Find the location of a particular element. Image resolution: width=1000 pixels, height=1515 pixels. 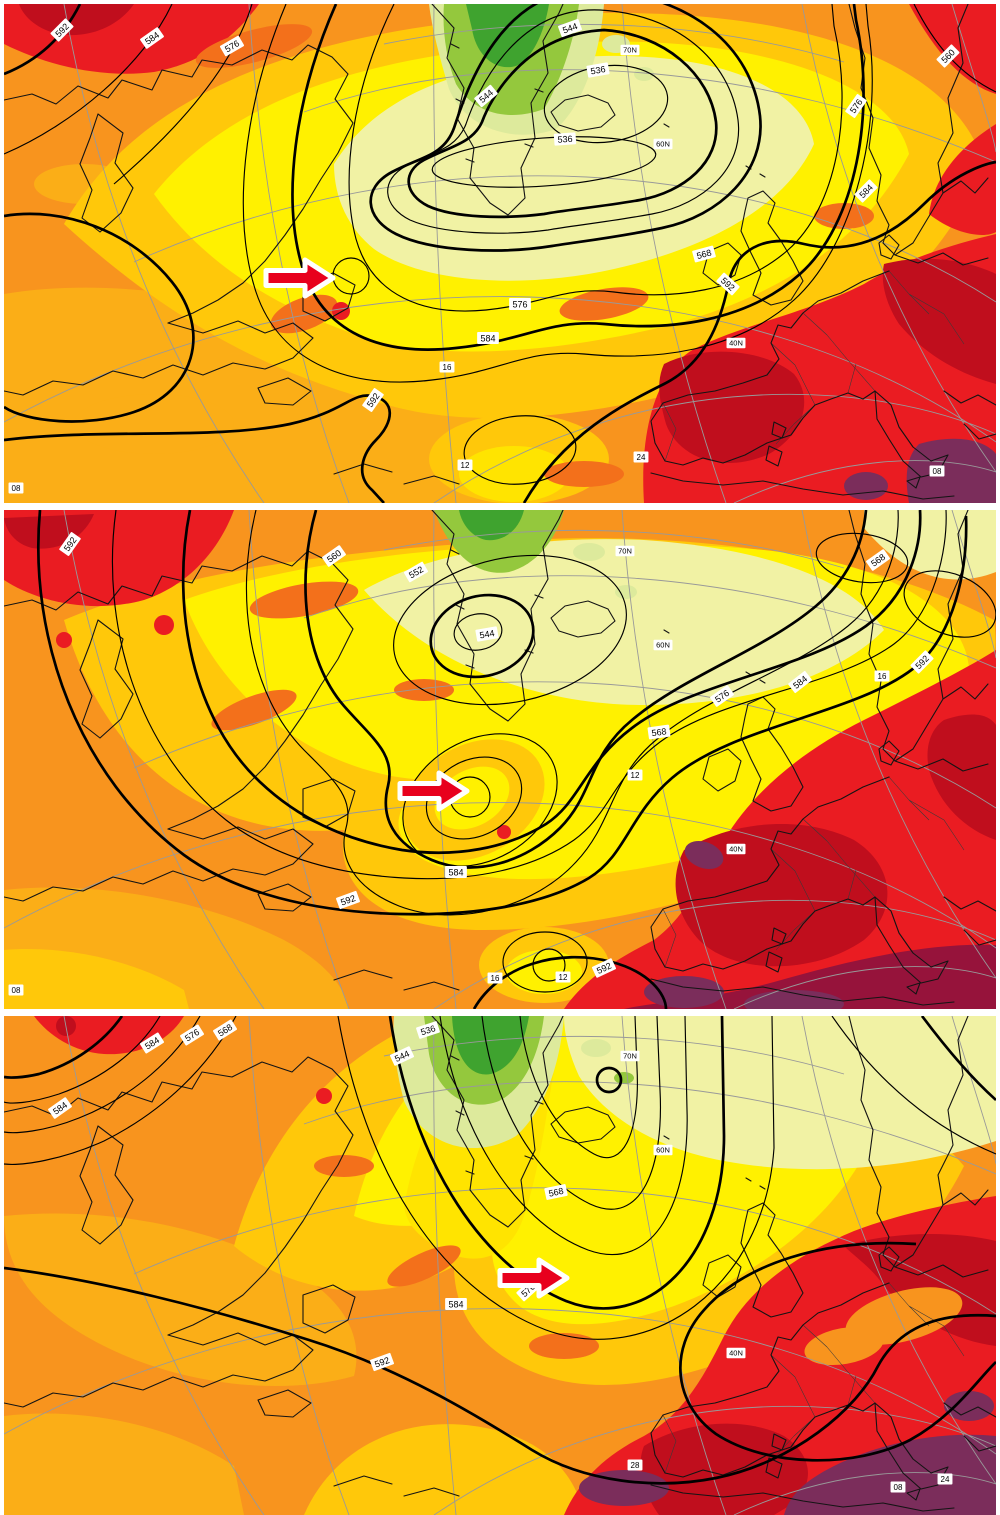

aux-label: 28 is located at coordinates (635, 1465).